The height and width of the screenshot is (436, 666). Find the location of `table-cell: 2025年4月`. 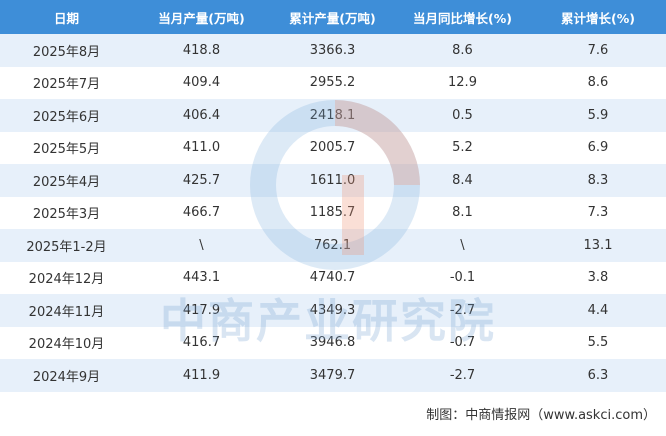

table-cell: 2025年4月 is located at coordinates (66, 182).